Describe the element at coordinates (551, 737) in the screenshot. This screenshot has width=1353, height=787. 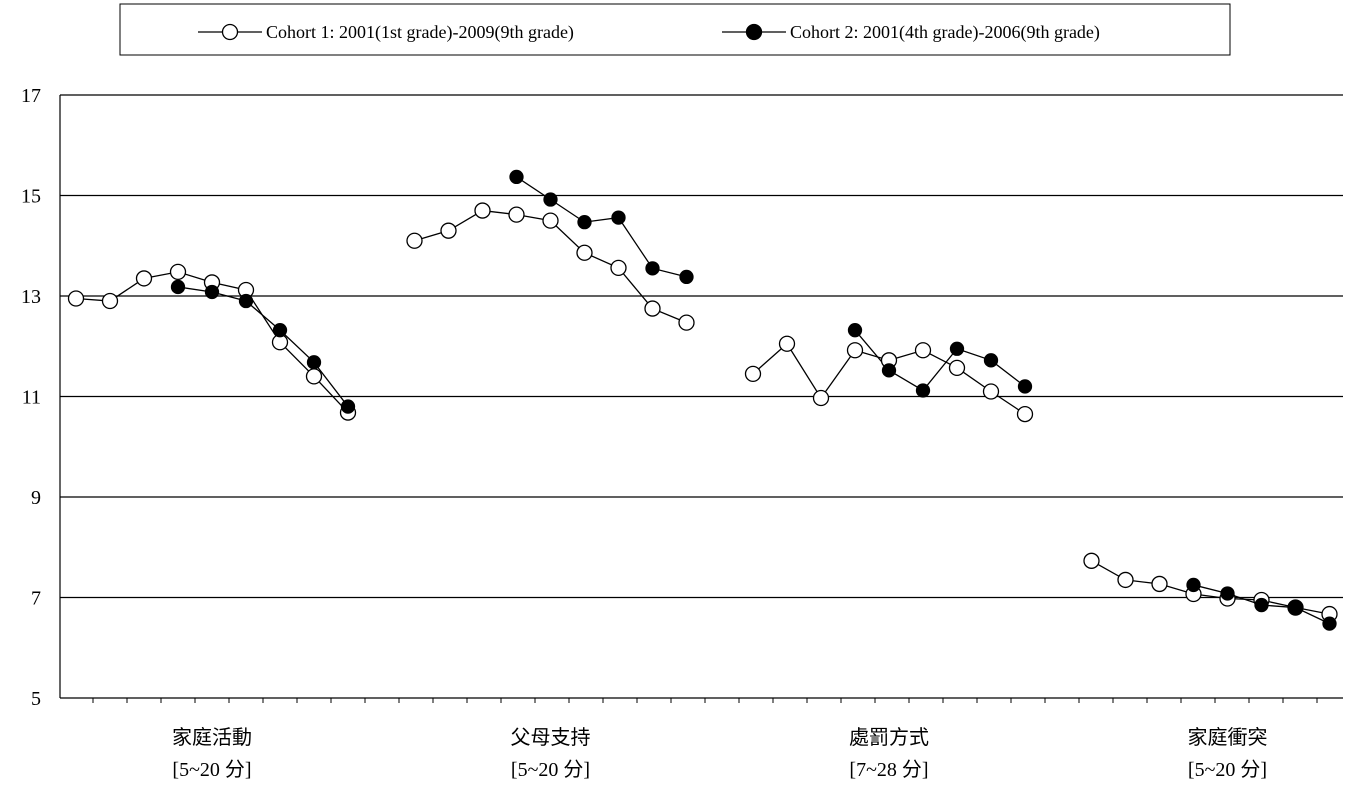
I see `category-label-1: 父母支持` at that location.